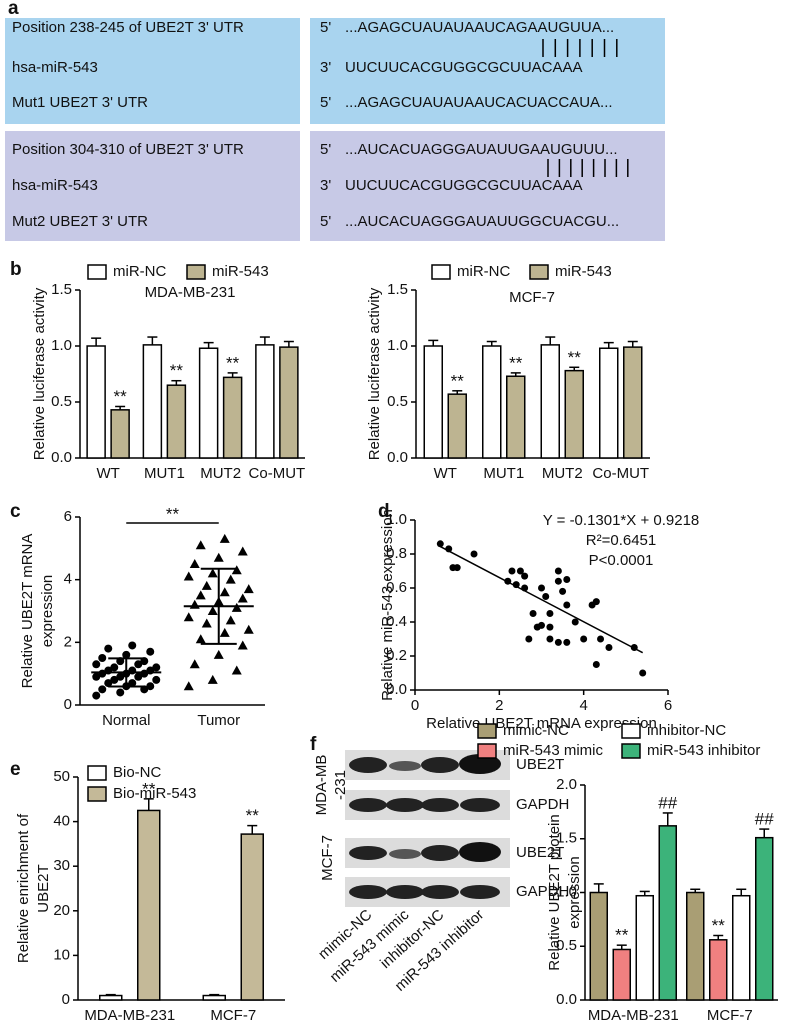 The image size is (800, 1027). What do you see at coordinates (220, 473) in the screenshot?
I see `x-tick-label: MUT2` at bounding box center [220, 473].